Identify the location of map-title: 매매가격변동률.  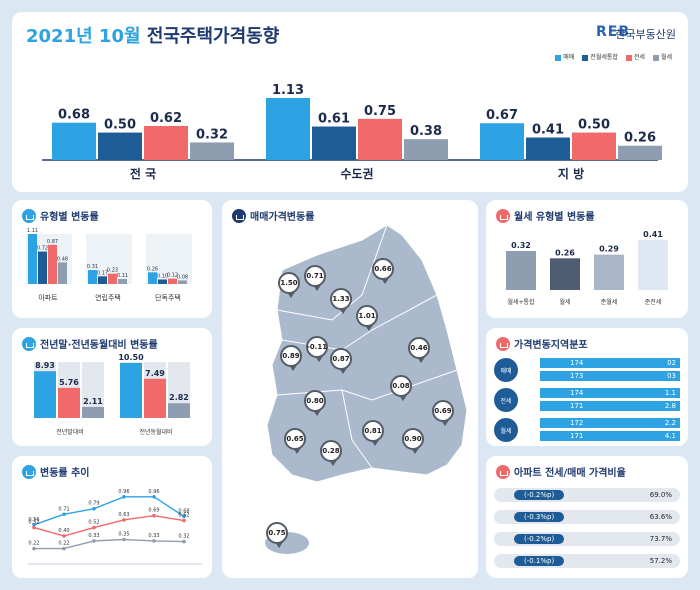
(273, 215).